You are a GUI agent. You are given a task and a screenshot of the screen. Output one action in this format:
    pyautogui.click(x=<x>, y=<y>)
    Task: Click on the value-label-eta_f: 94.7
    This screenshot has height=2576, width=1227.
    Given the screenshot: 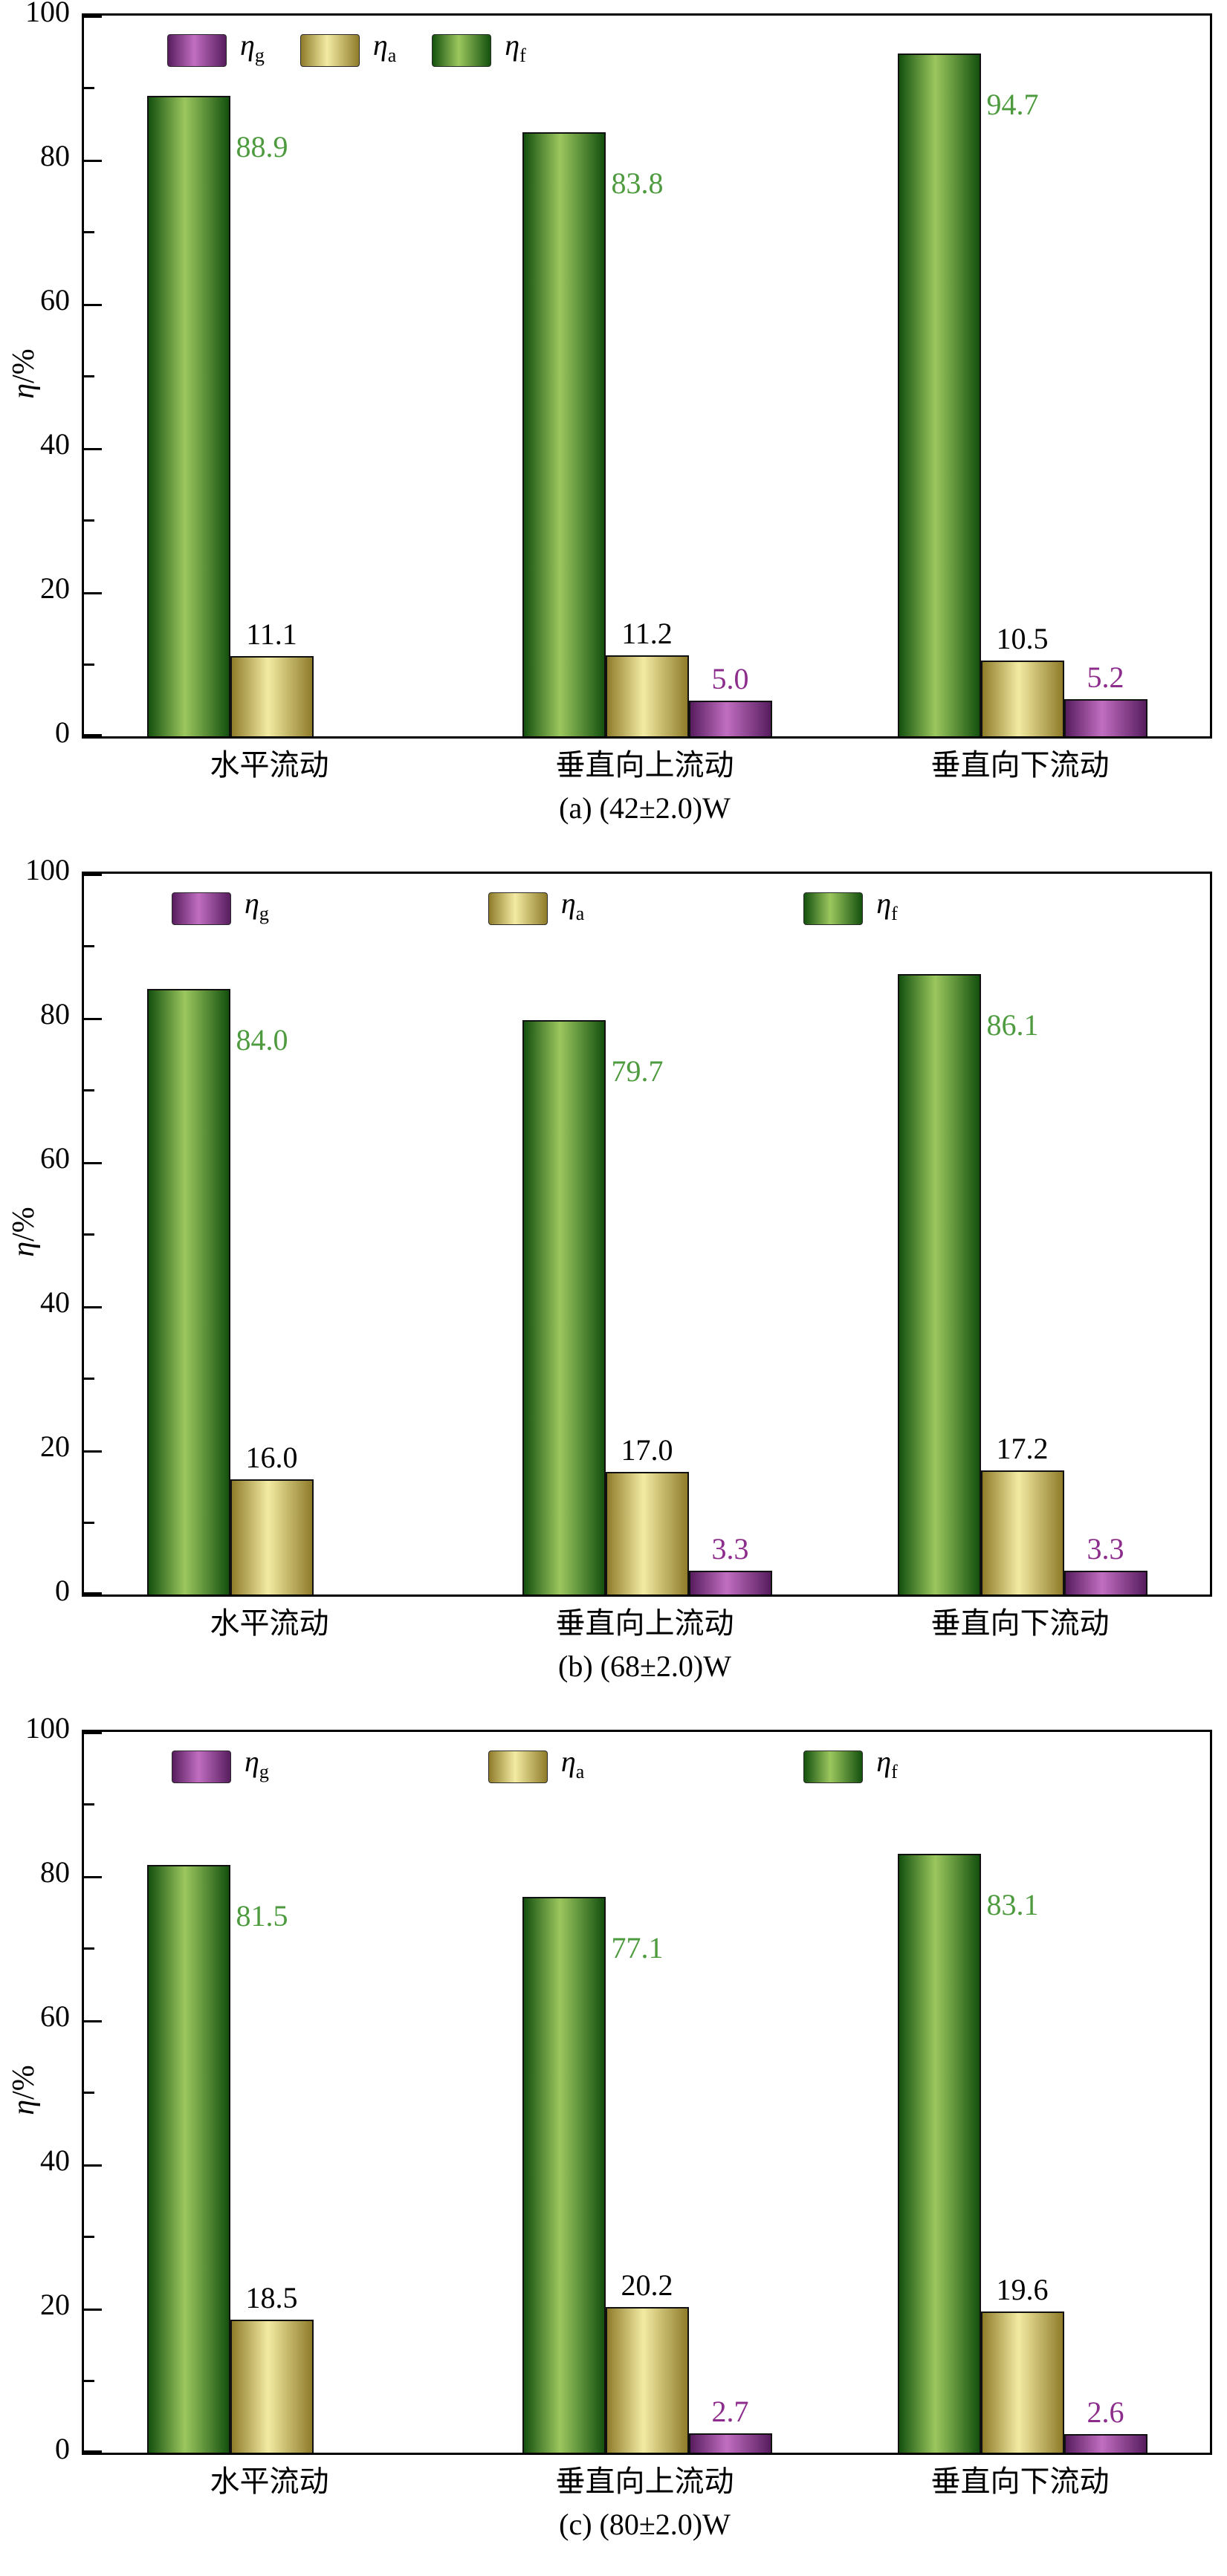 What is the action you would take?
    pyautogui.click(x=1013, y=105)
    